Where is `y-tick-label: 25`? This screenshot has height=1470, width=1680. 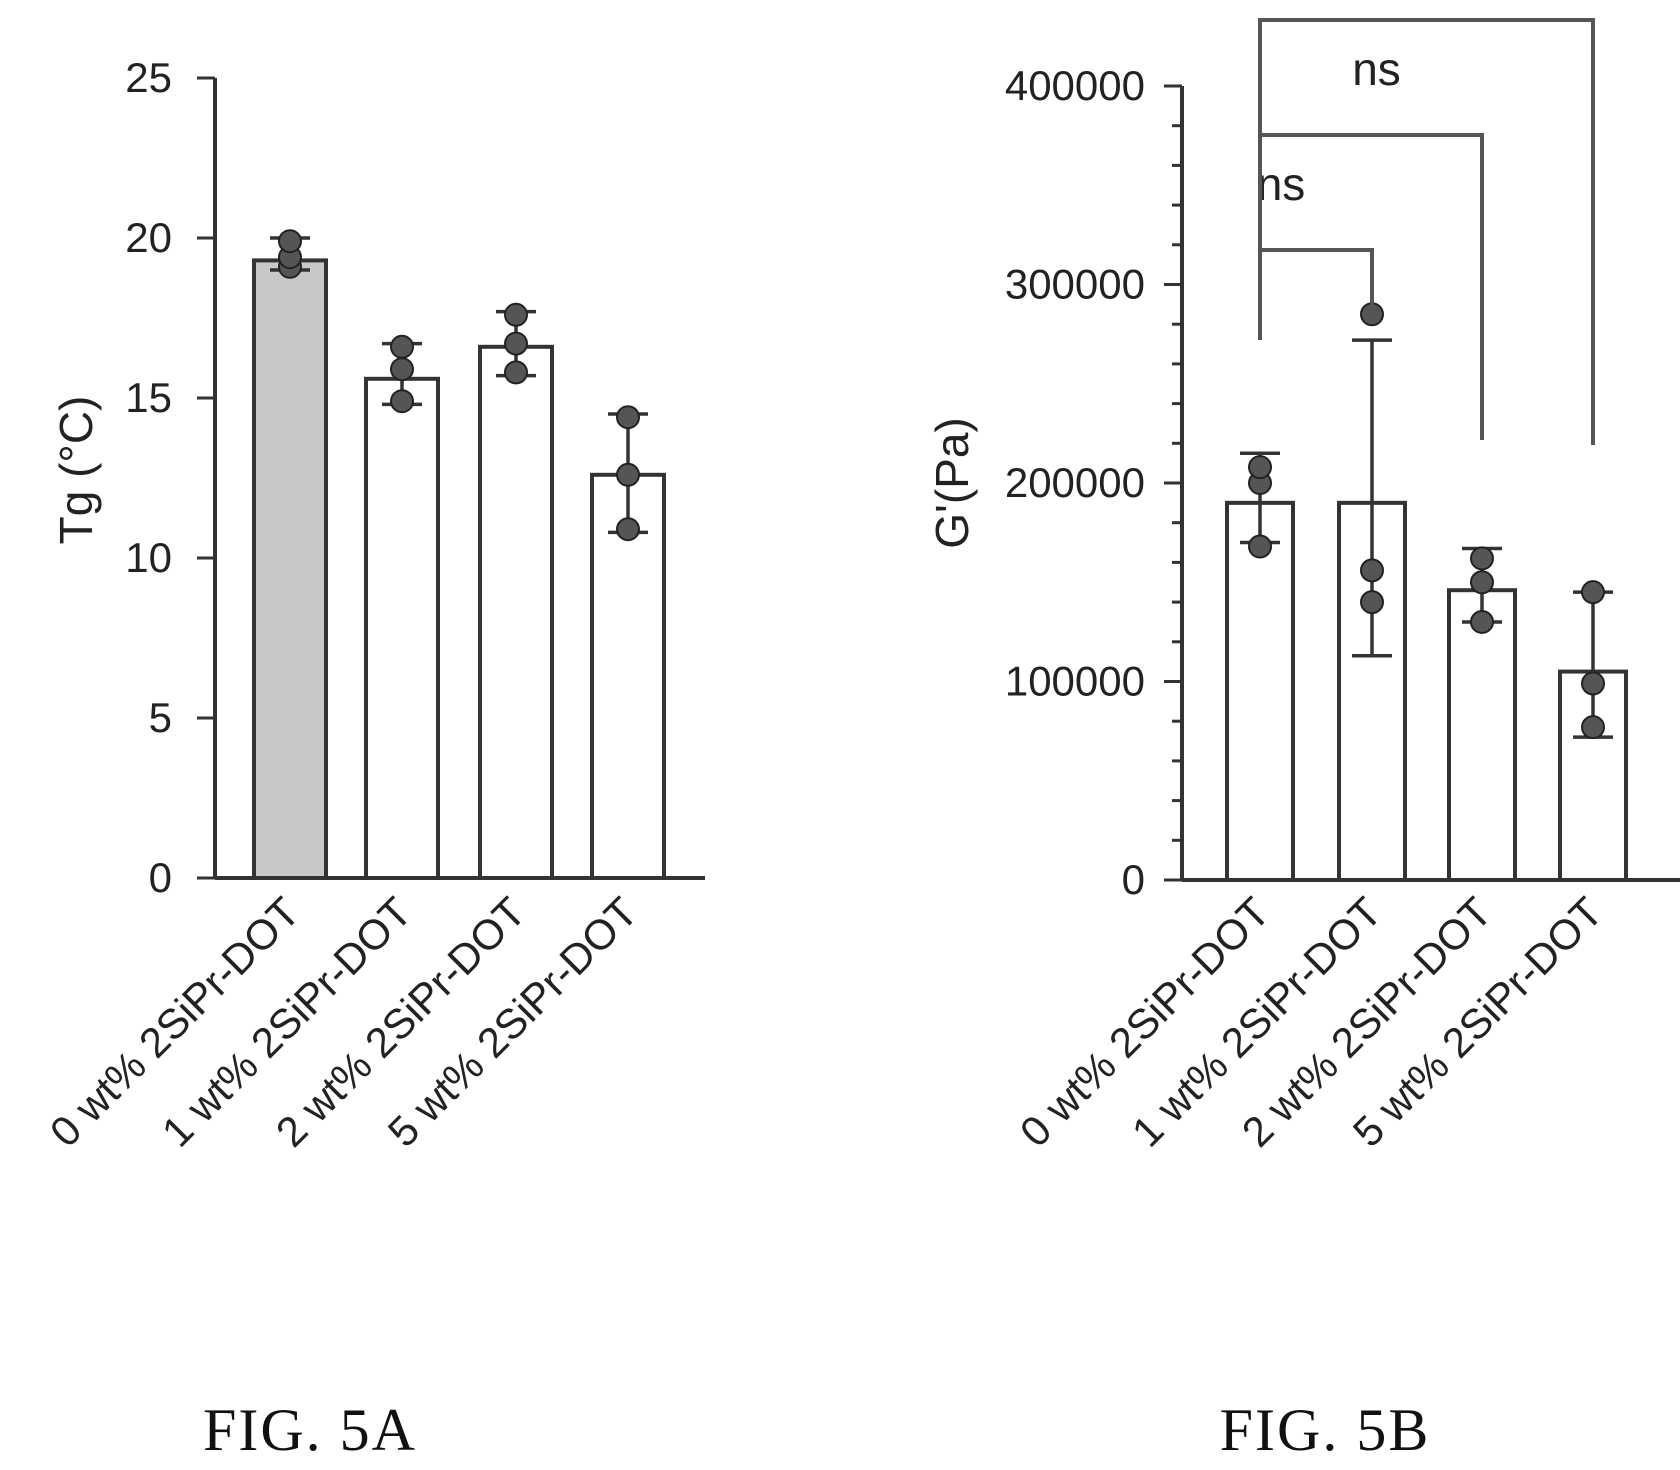
y-tick-label: 25 is located at coordinates (148, 77).